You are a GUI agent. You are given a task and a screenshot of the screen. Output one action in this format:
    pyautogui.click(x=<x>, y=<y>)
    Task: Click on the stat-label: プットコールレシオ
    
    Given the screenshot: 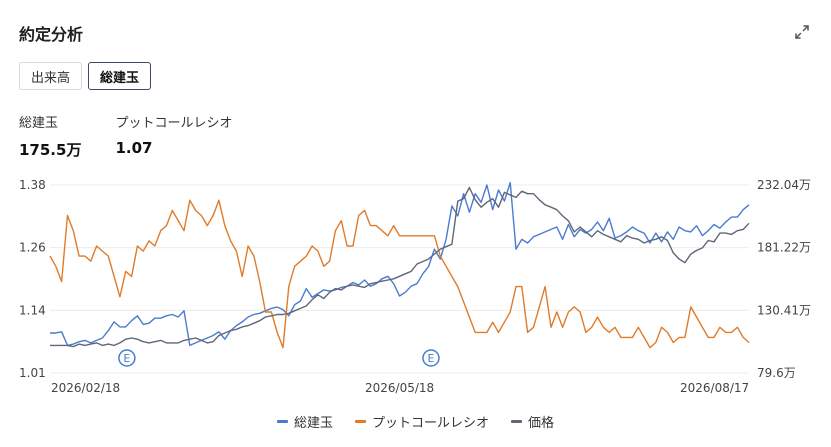 What is the action you would take?
    pyautogui.click(x=174, y=123)
    